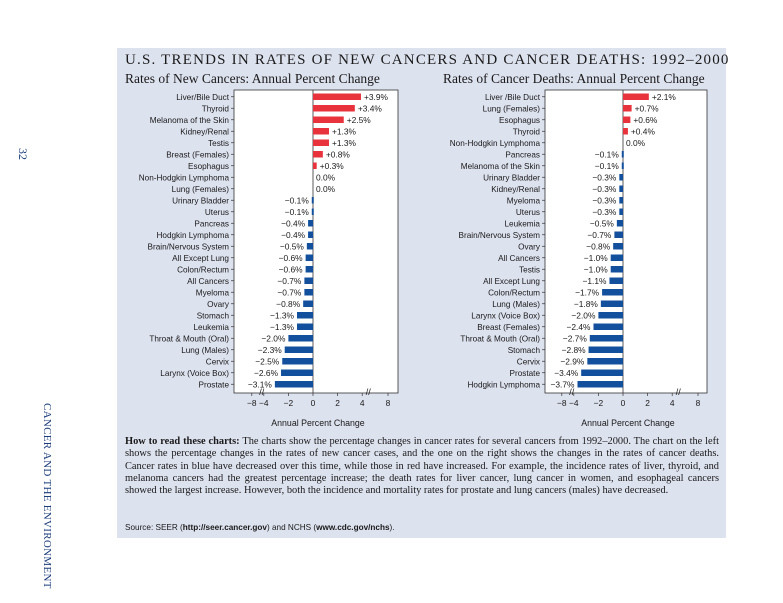  What do you see at coordinates (643, 131) in the screenshot?
I see `right-value-label: +0.4%` at bounding box center [643, 131].